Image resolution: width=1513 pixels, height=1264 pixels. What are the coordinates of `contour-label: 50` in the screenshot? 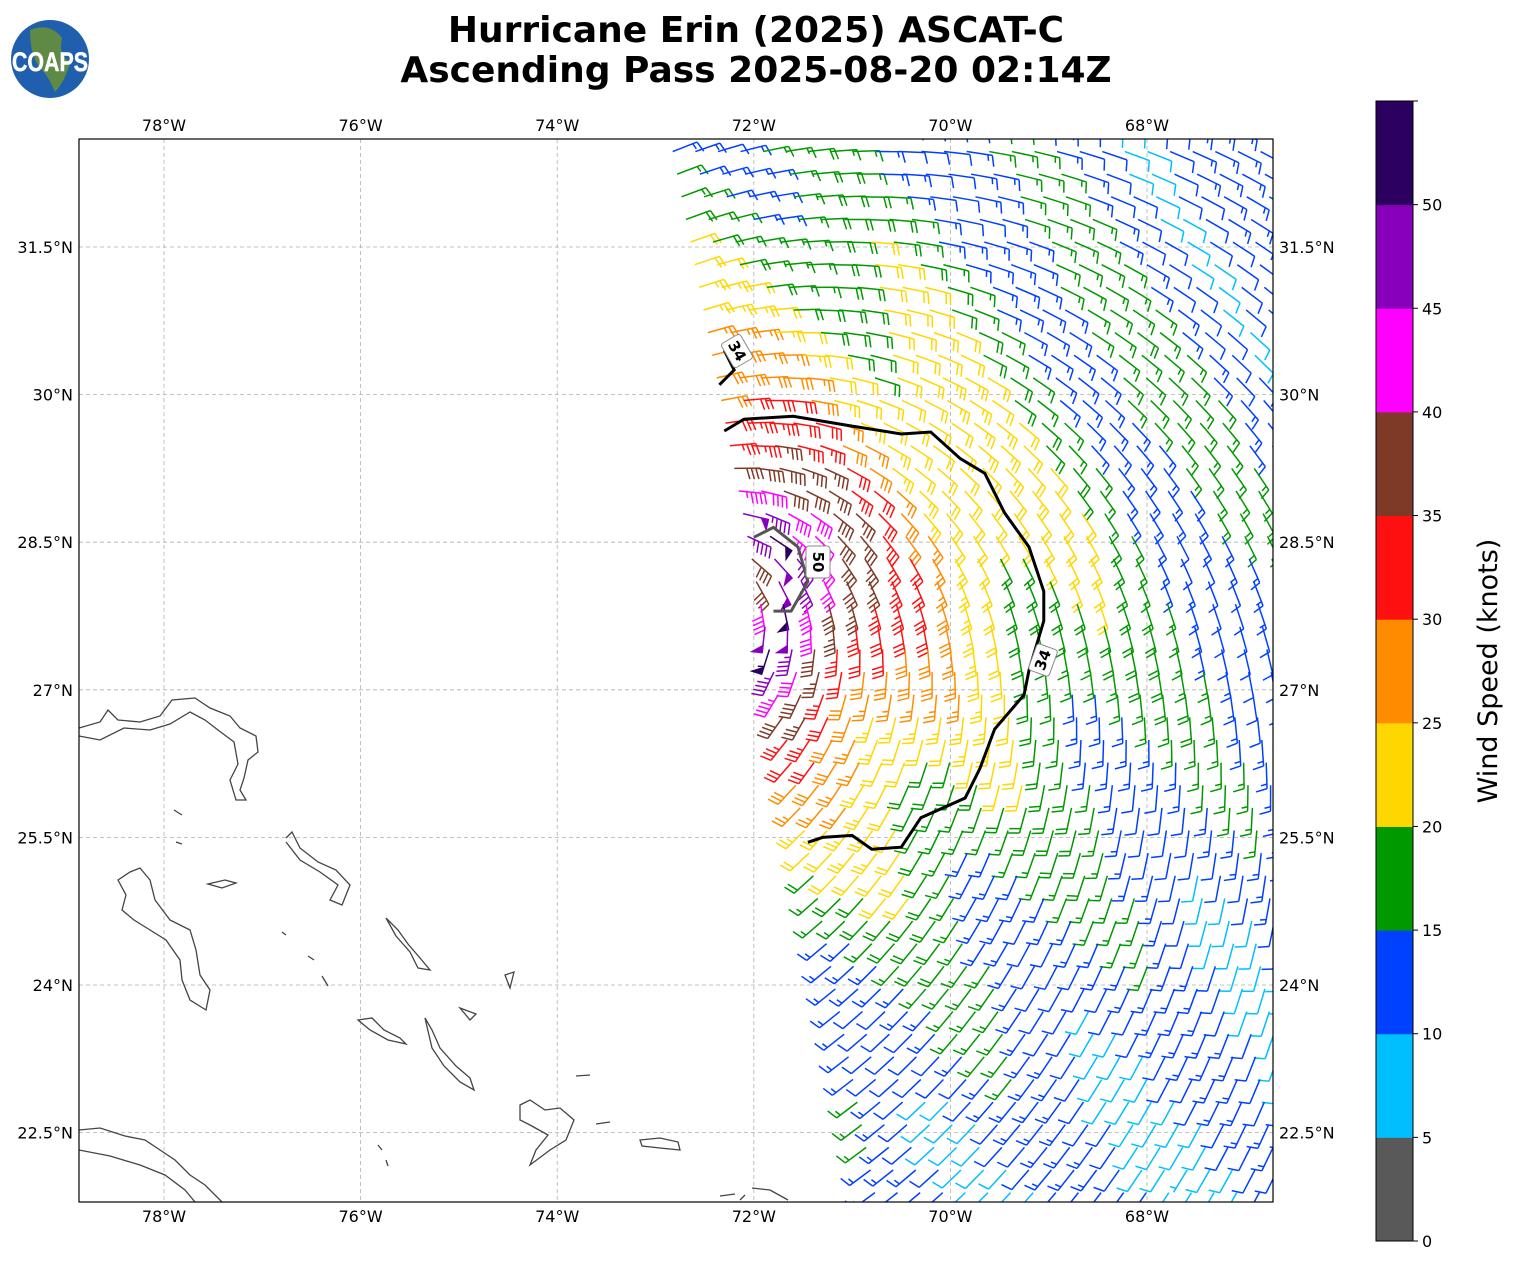 It's located at (818, 562).